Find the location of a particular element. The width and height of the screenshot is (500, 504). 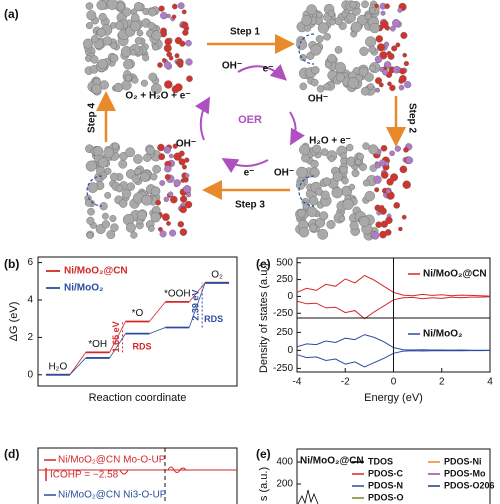

legend-label: Ni/MoO₂@CN Mo-O-UP is located at coordinates (112, 460).